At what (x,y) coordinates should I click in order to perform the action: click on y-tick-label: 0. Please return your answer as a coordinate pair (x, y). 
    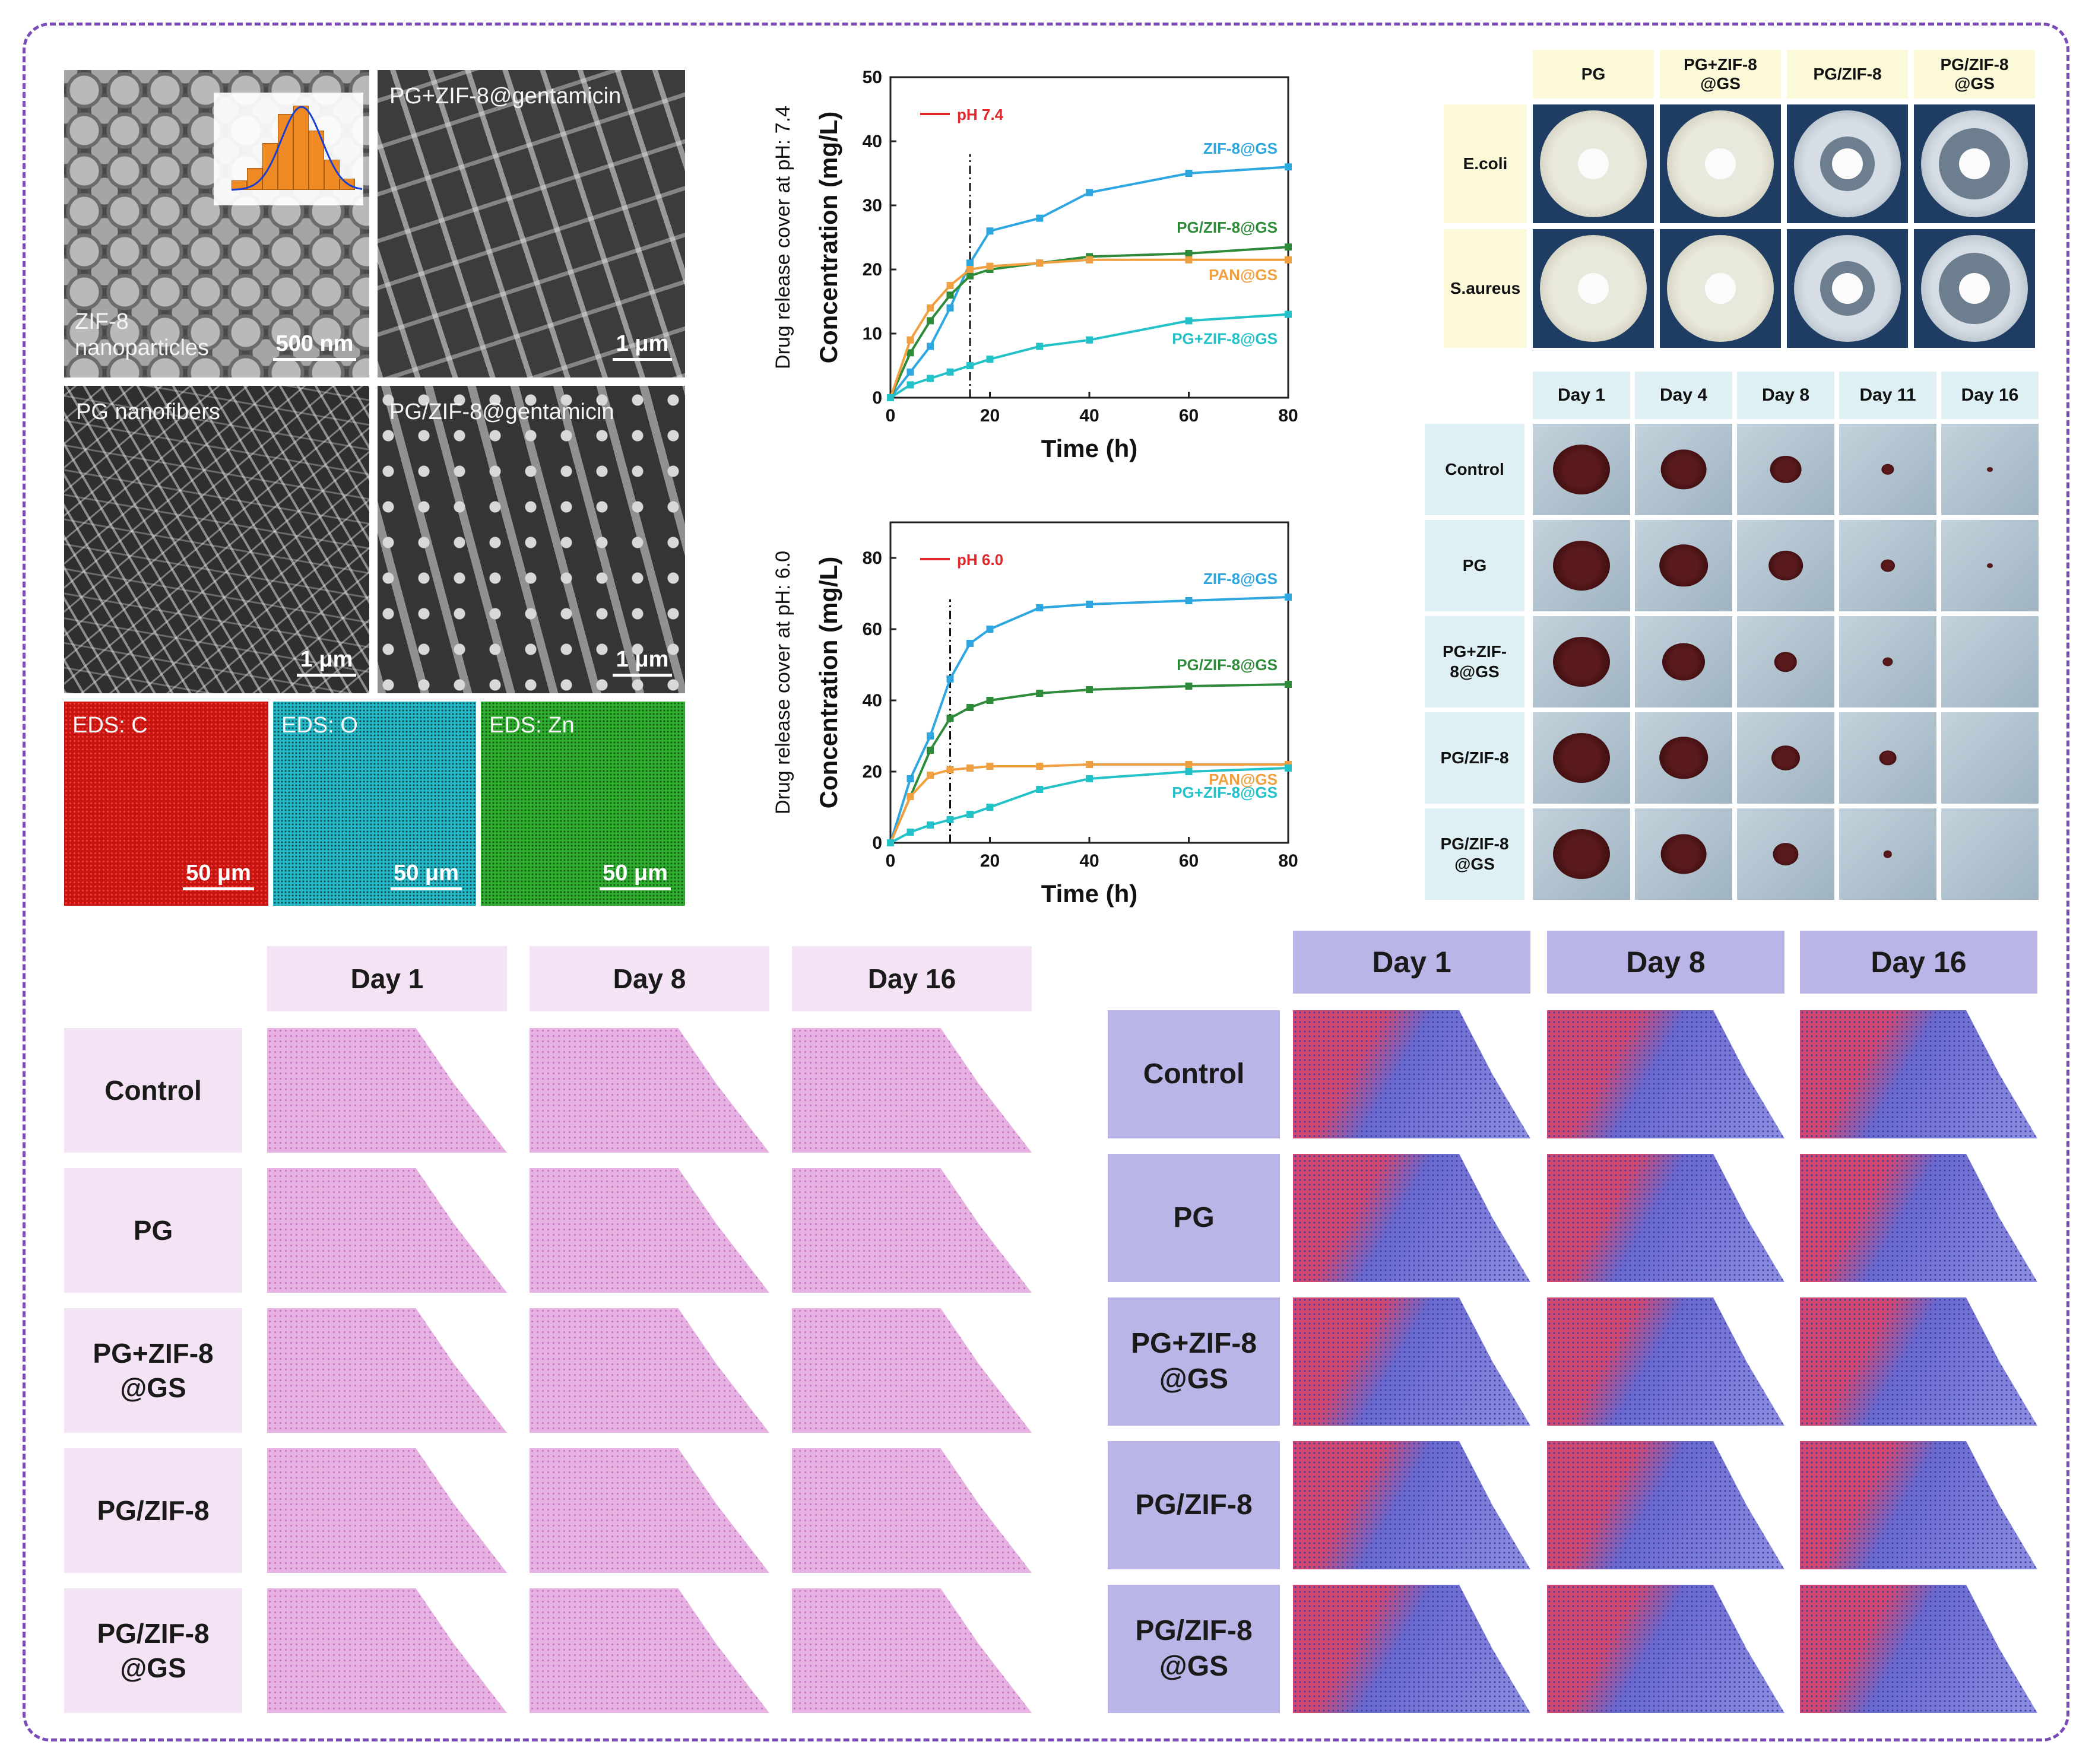
    Looking at the image, I should click on (877, 843).